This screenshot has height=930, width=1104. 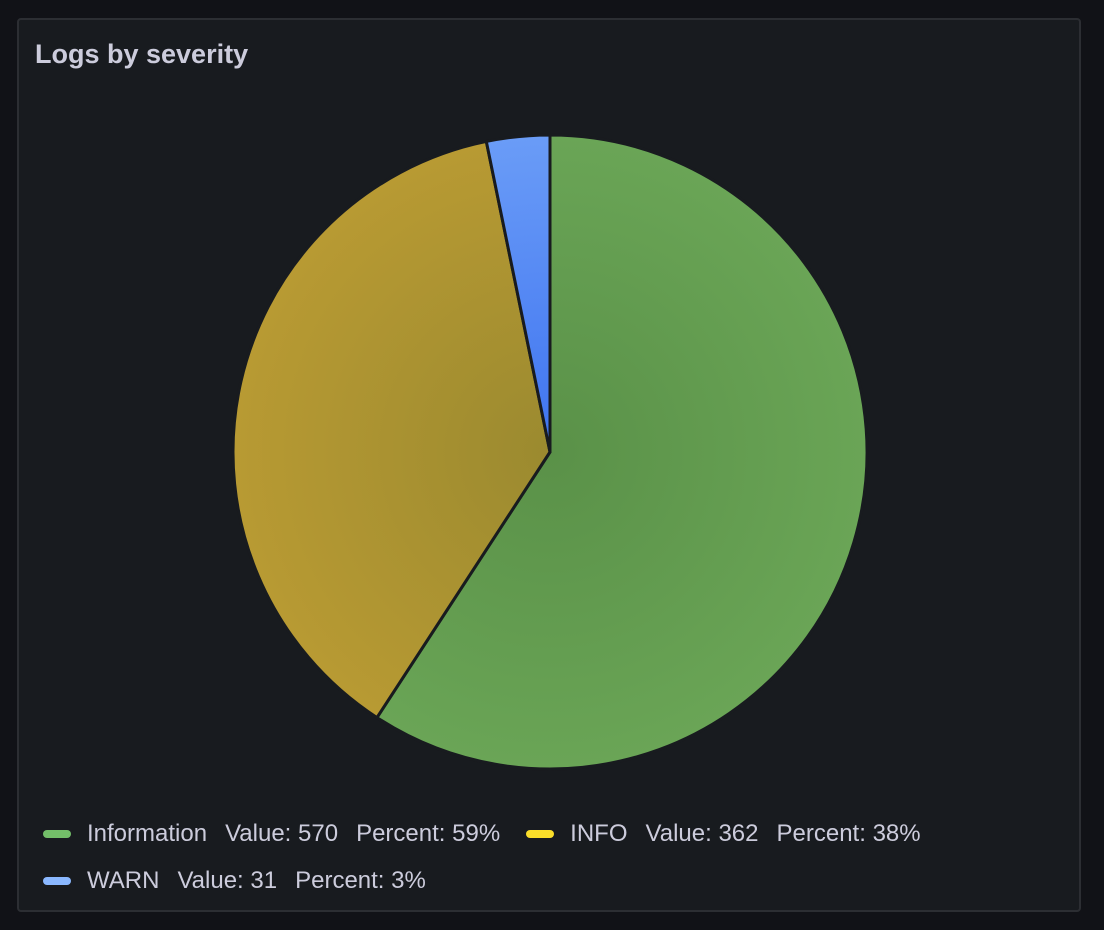 I want to click on legend-item-information: Information Value: 570 Percent: 59%, so click(x=271, y=834).